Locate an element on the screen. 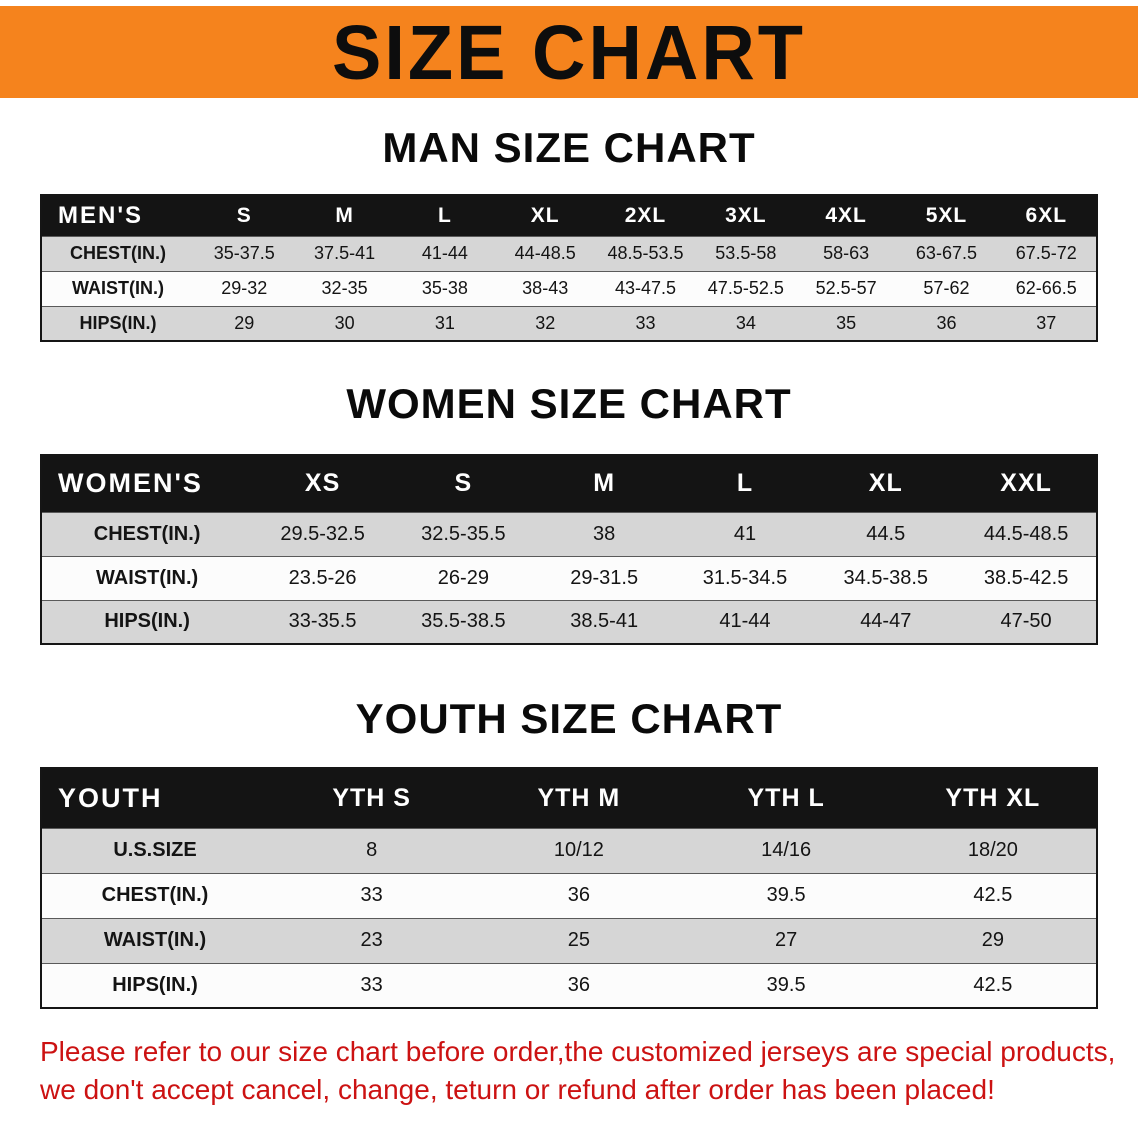 The height and width of the screenshot is (1138, 1138). women-size-column-header: S is located at coordinates (463, 483).